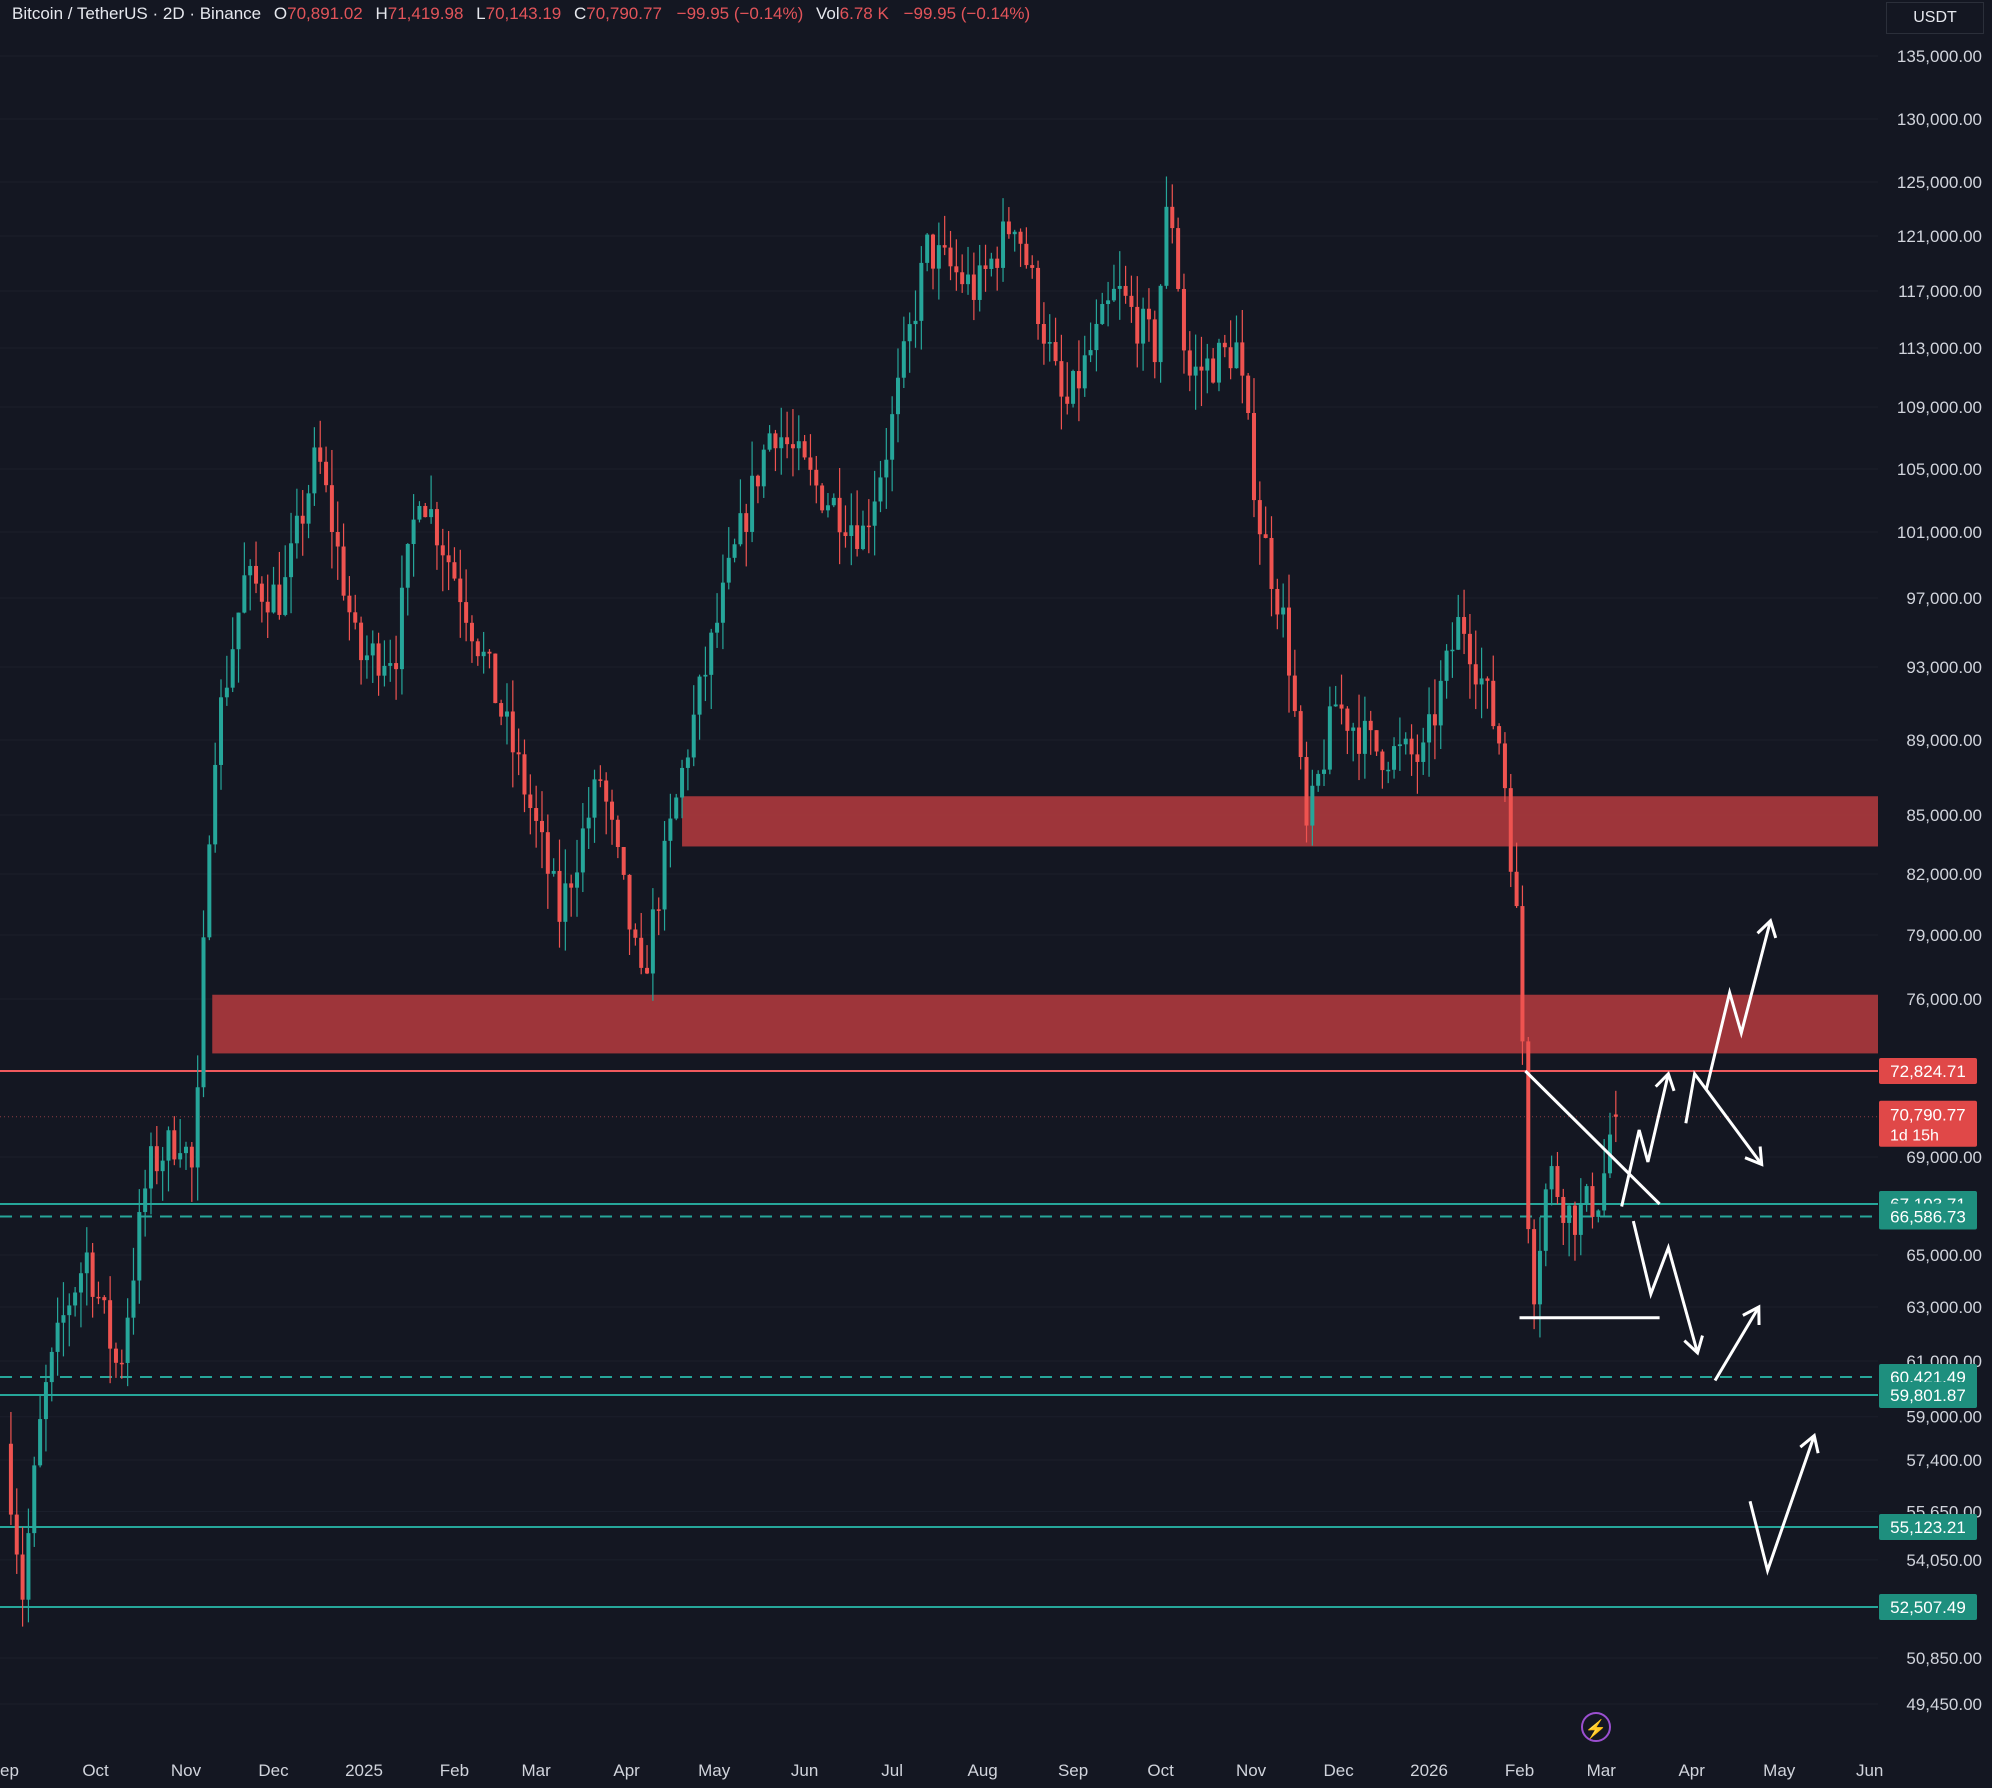  What do you see at coordinates (481, 13) in the screenshot?
I see `low-label: L` at bounding box center [481, 13].